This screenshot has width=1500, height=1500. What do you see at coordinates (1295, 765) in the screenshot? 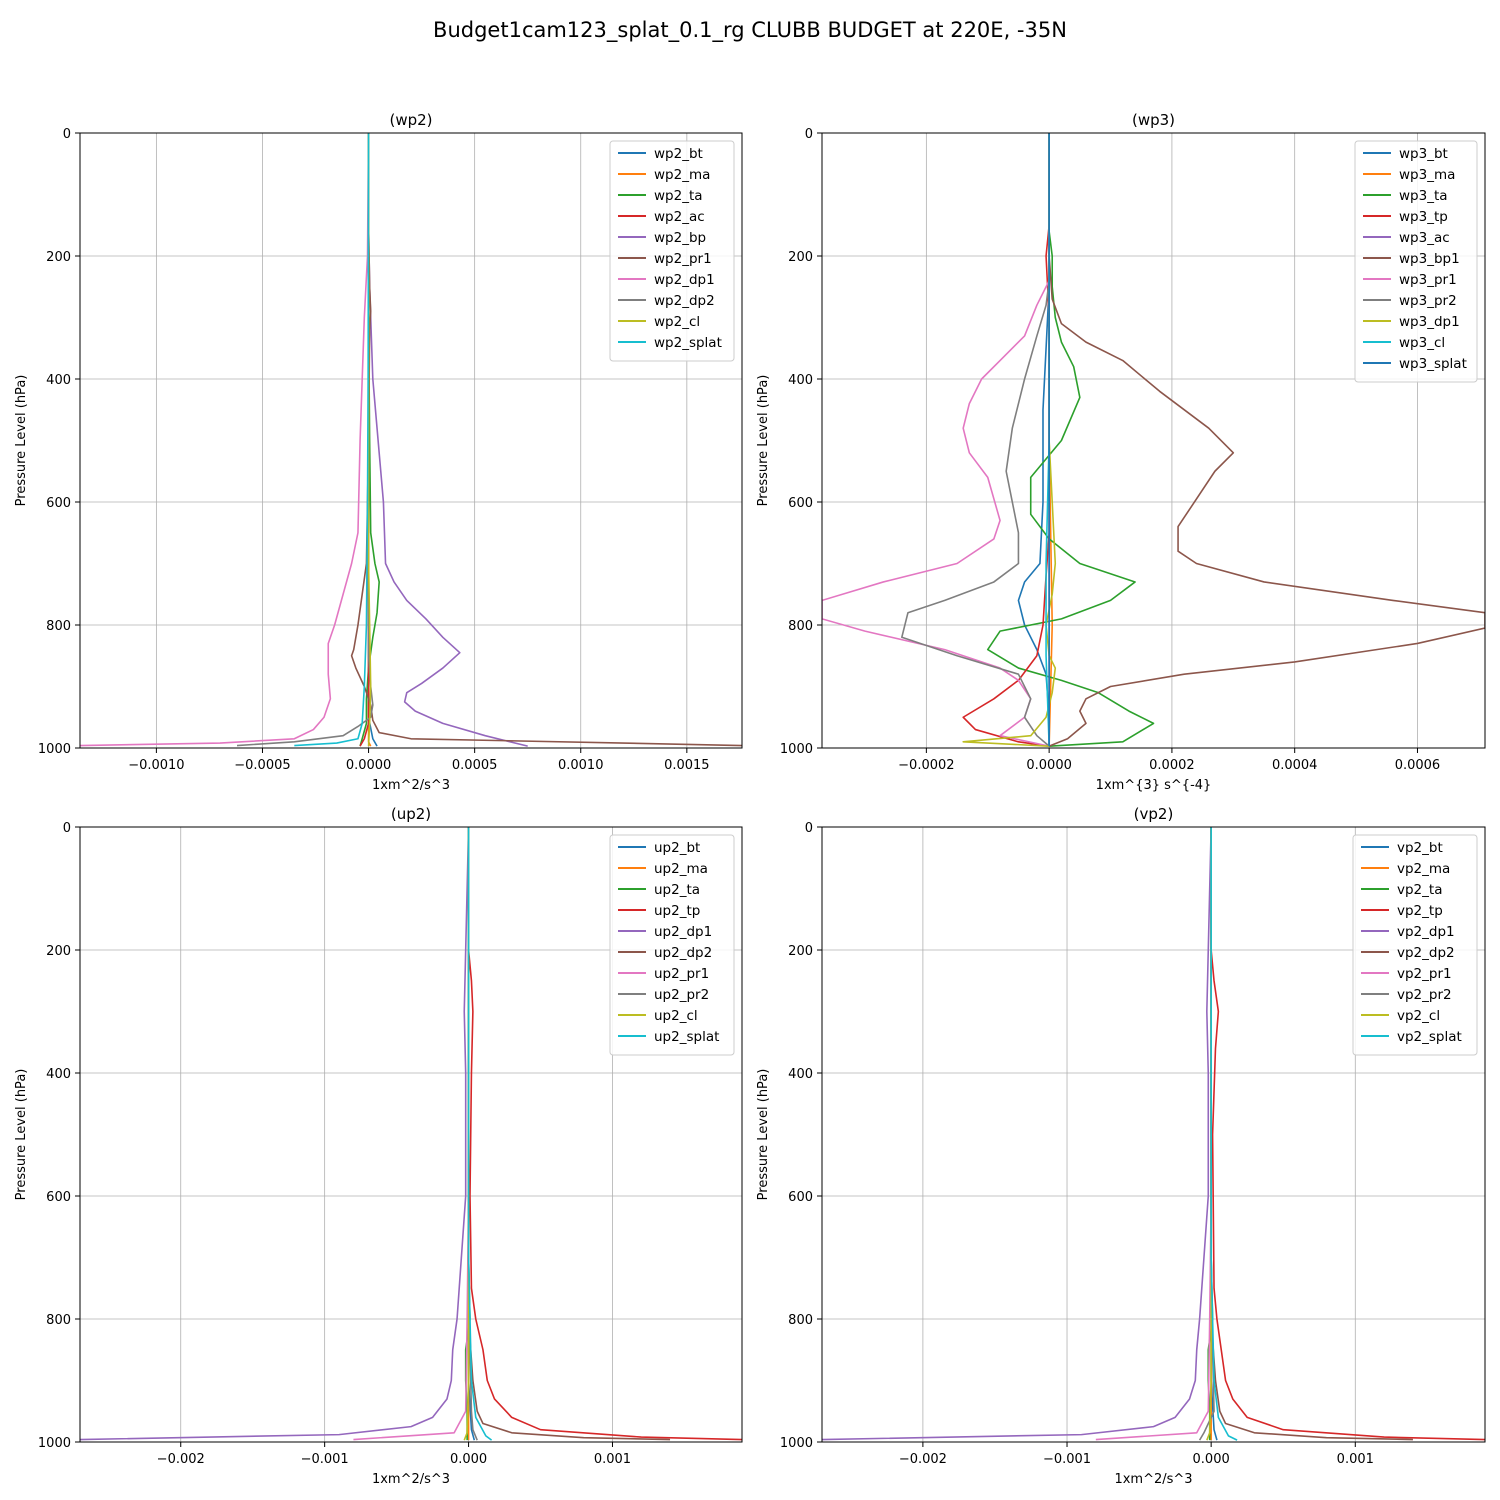
I see `x-tick-label: 0.0004` at bounding box center [1295, 765].